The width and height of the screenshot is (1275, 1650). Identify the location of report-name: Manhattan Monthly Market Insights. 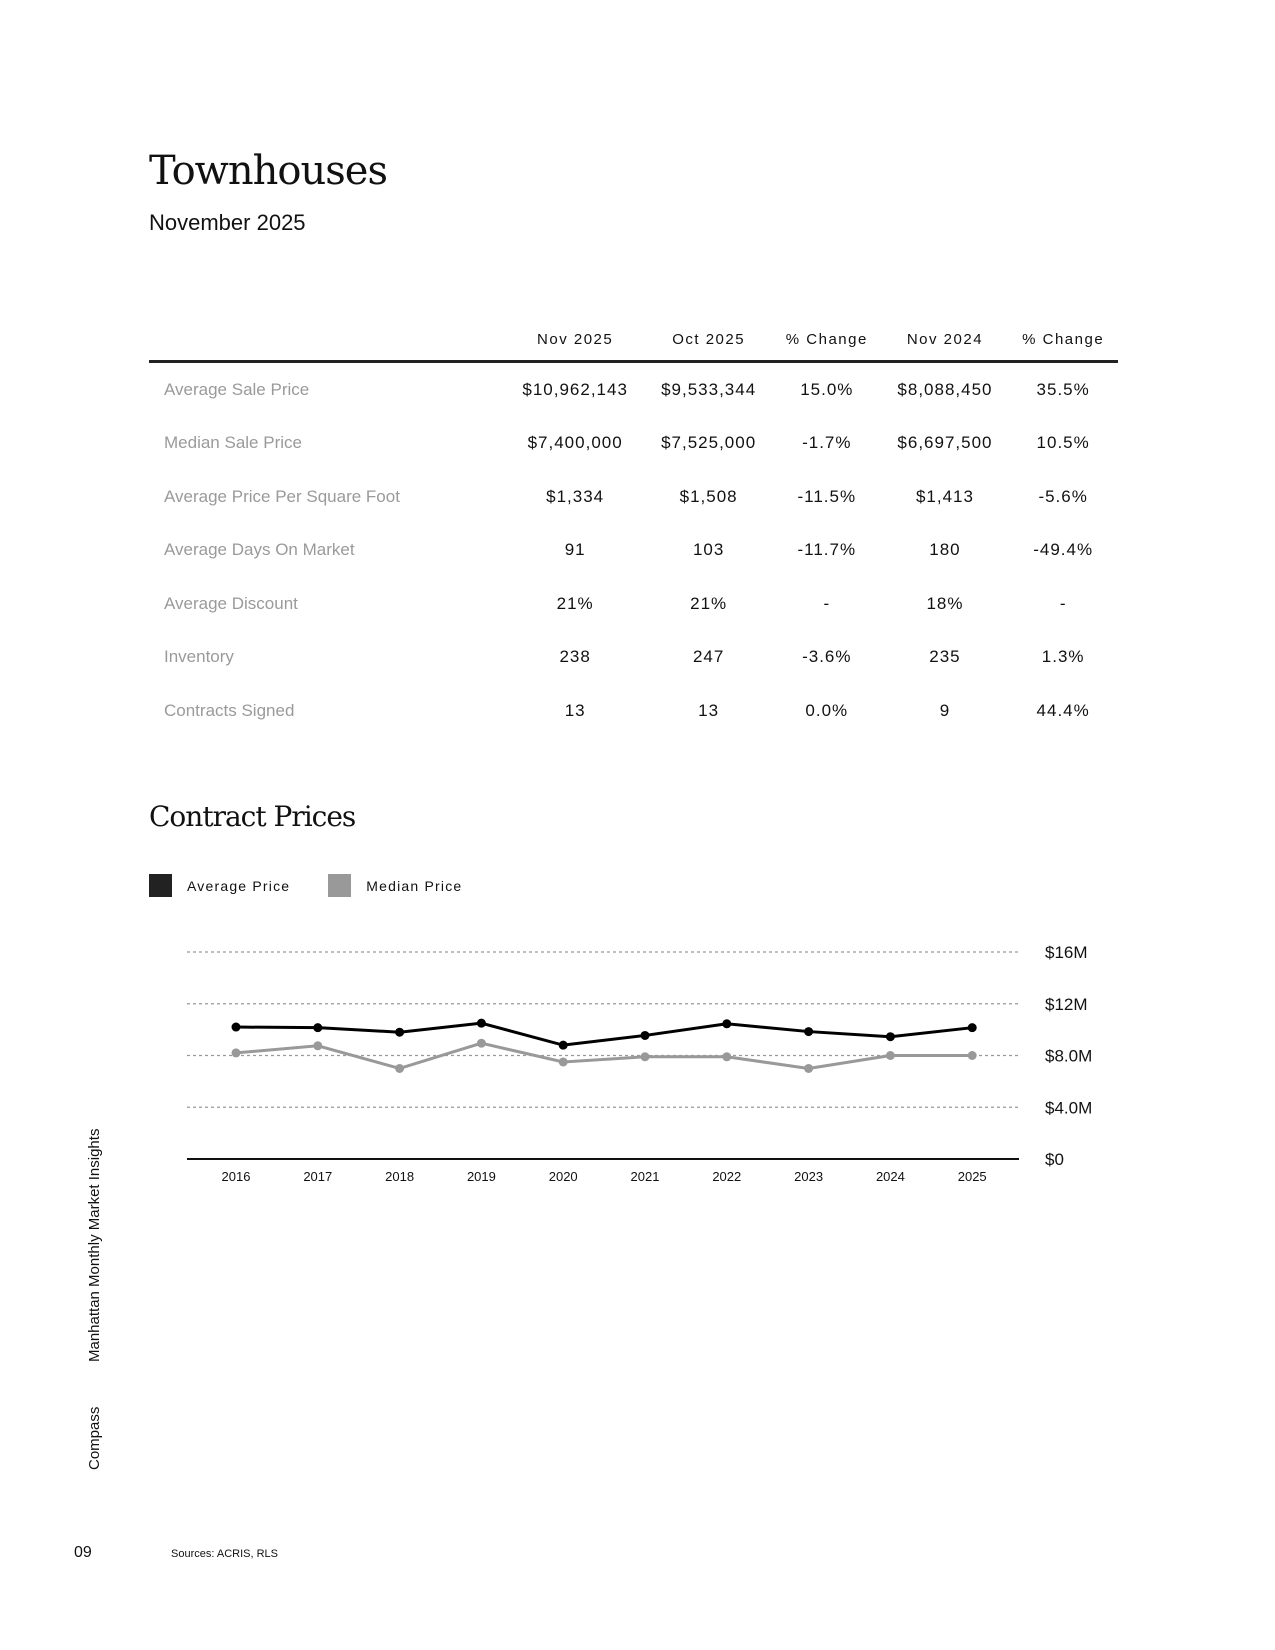
(94, 1245).